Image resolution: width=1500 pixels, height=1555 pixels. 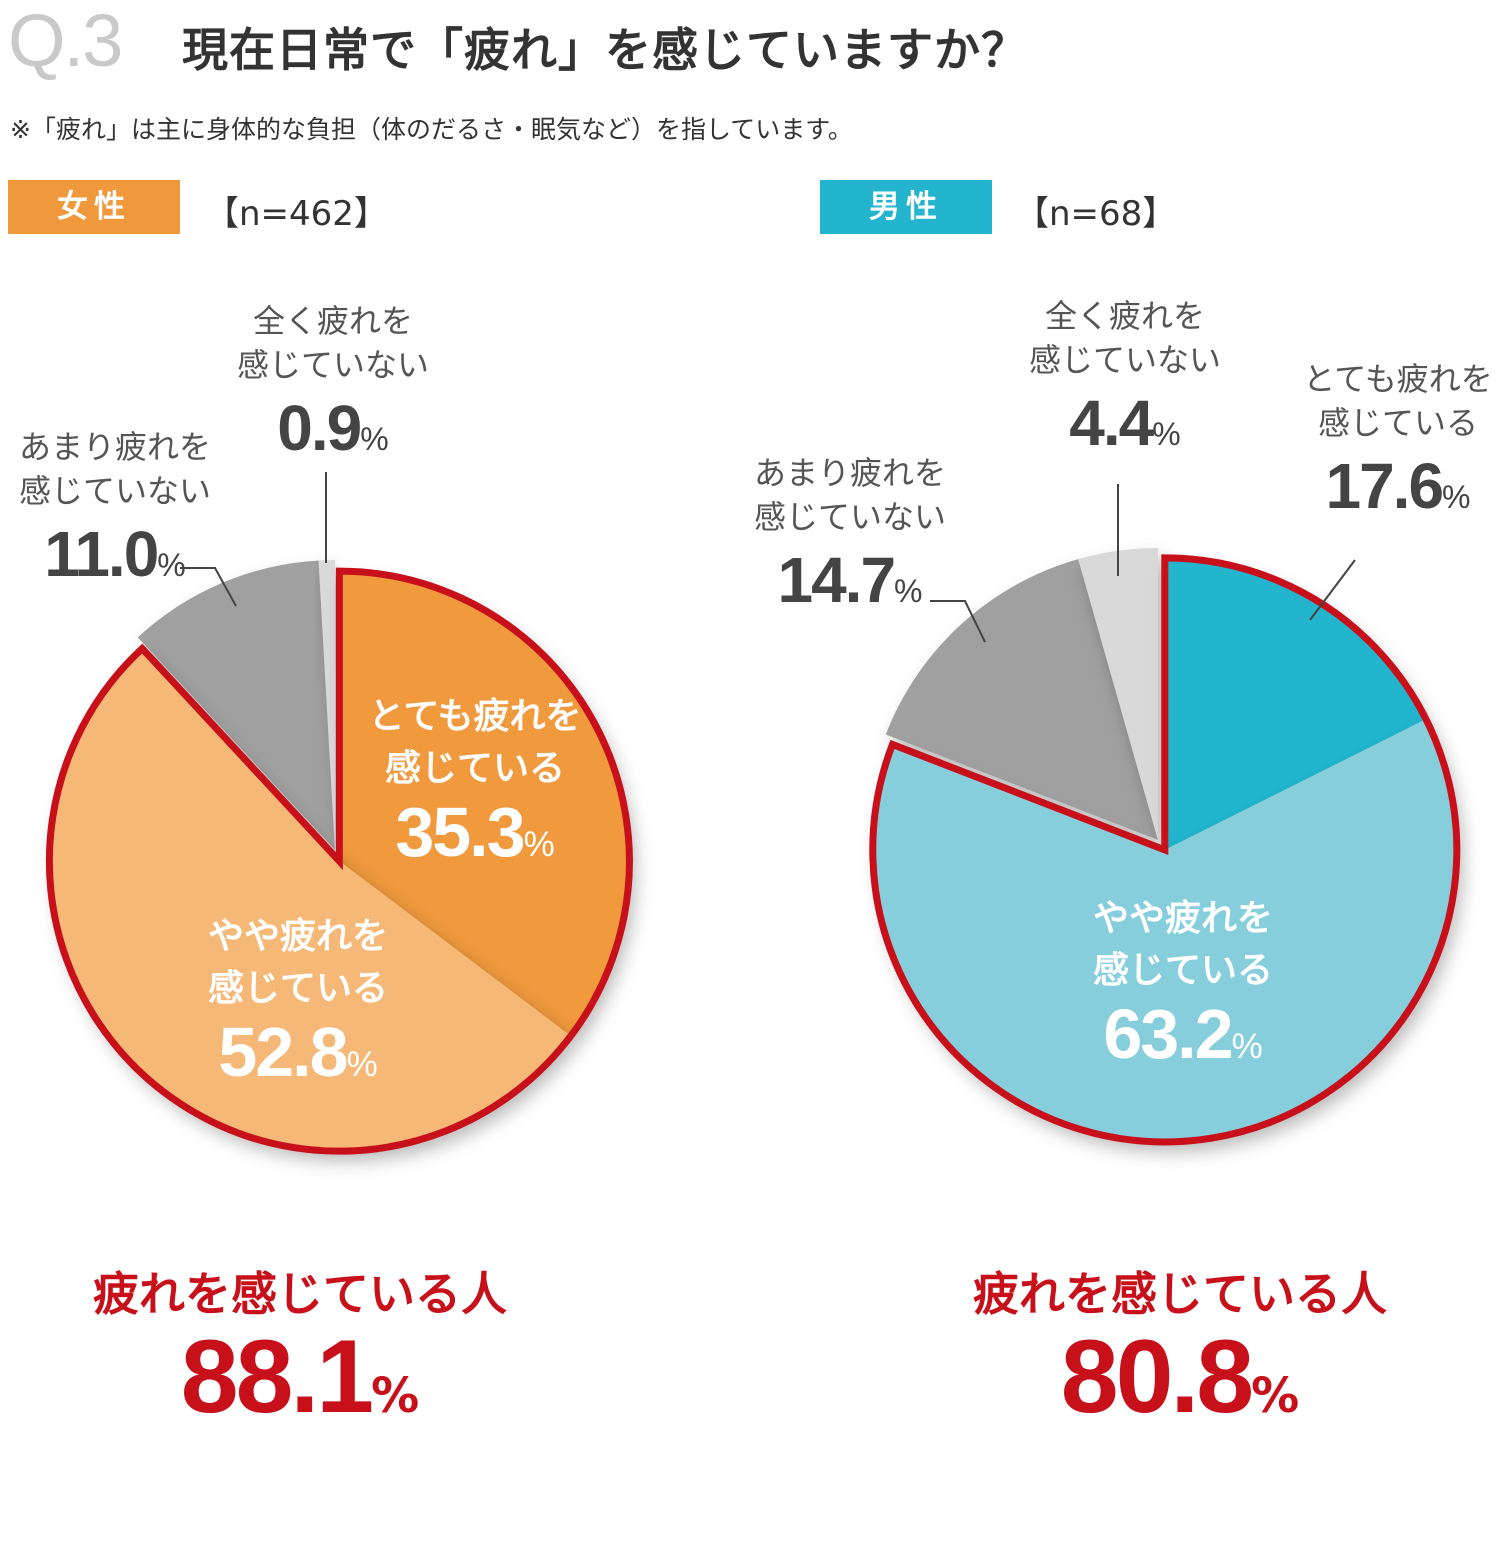 I want to click on female-badge: 女性, so click(x=94, y=207).